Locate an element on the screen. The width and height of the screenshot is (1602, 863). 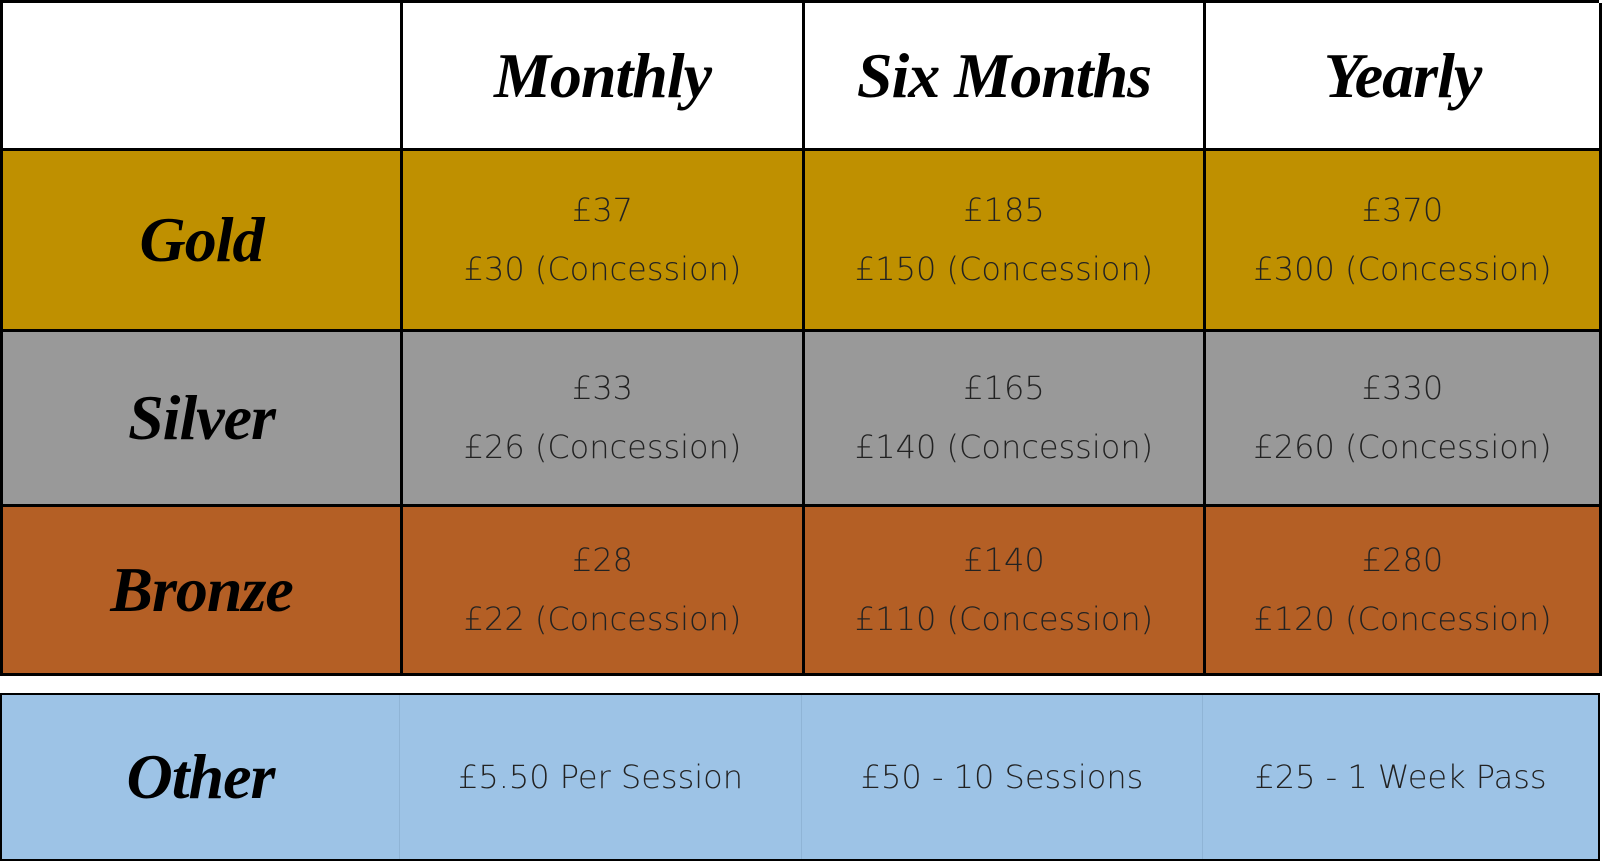
row-label: Silver is located at coordinates (202, 417).